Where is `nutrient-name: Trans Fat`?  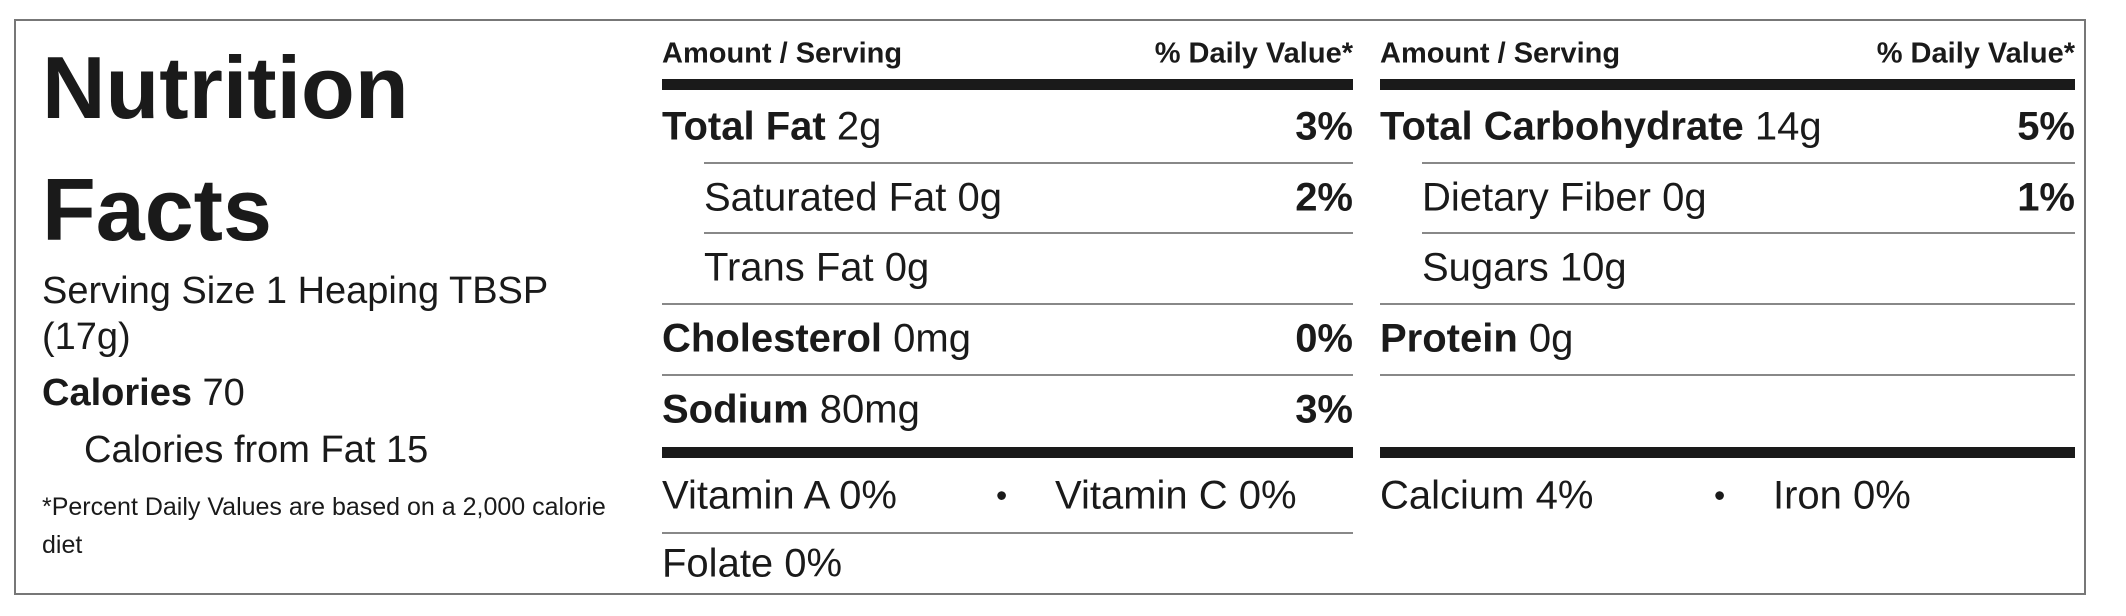
nutrient-name: Trans Fat is located at coordinates (789, 267).